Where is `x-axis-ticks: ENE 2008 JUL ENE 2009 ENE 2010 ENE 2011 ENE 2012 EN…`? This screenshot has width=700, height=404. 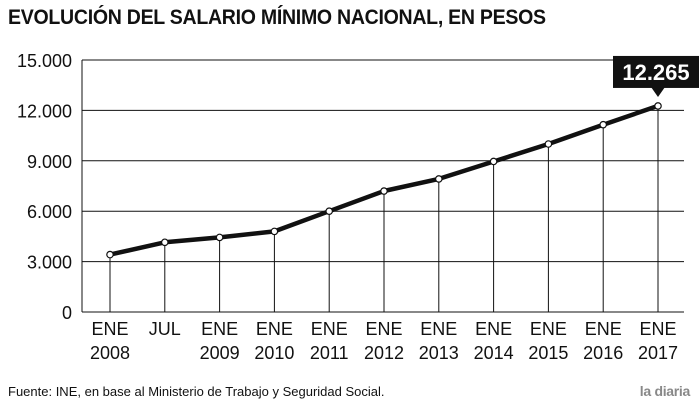 x-axis-ticks: ENE 2008 JUL ENE 2009 ENE 2010 ENE 2011 ENE 2012 EN… is located at coordinates (384, 341).